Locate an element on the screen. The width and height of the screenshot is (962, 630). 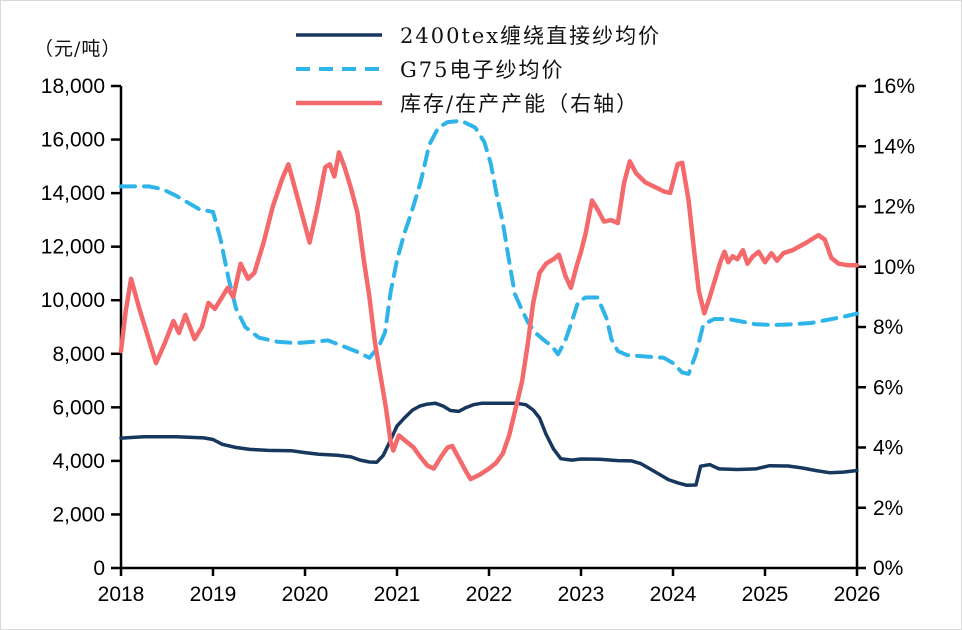
legend-item-2400tex: 2400tex缠绕直接纱均价 is located at coordinates (478, 35).